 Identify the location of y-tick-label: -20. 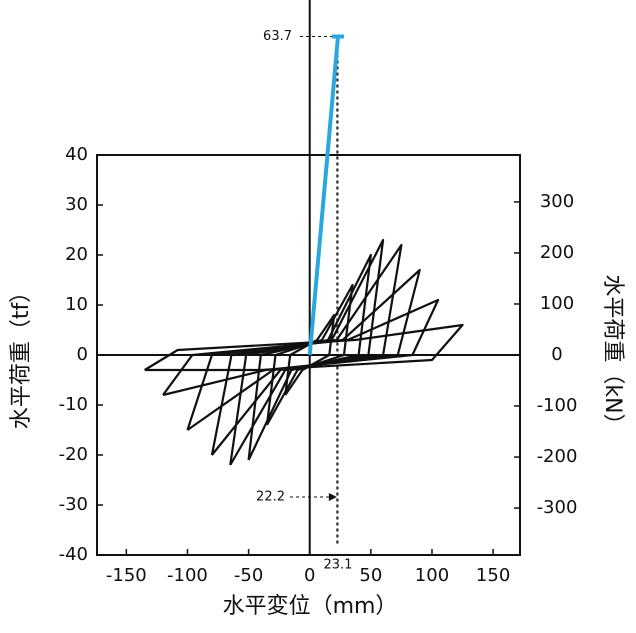
(73, 454).